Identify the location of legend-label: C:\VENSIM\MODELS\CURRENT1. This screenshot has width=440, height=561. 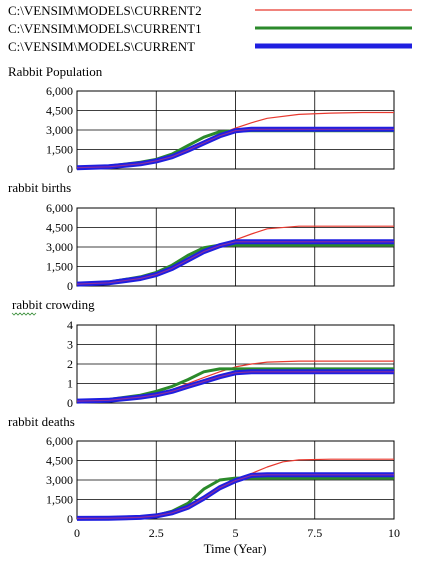
(105, 28).